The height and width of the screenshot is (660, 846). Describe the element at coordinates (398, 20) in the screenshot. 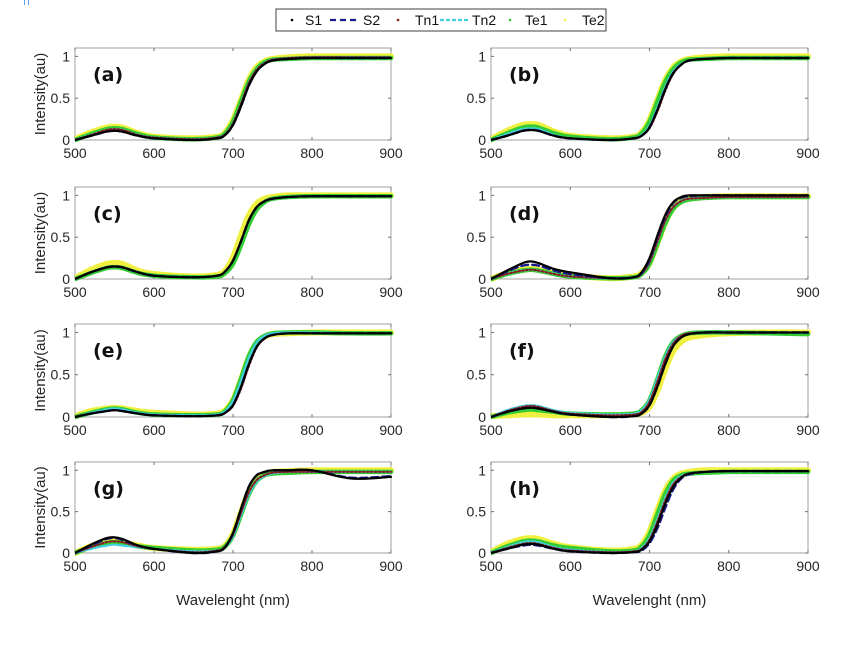

I see `legend-mark-tn1` at that location.